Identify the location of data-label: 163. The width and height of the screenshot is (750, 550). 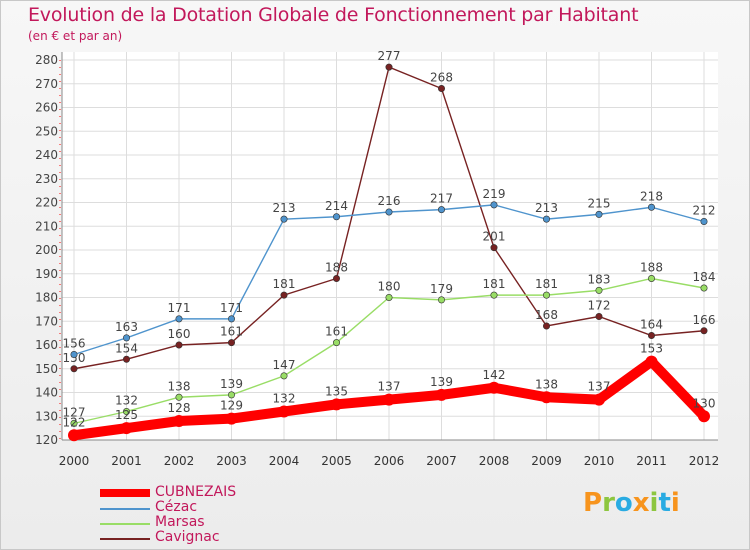
(126, 327).